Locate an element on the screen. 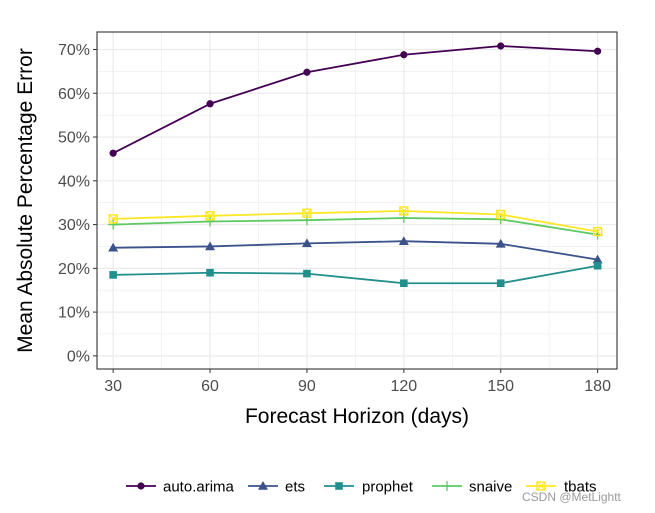 This screenshot has height=513, width=655. x-tick-label: 120 is located at coordinates (403, 386).